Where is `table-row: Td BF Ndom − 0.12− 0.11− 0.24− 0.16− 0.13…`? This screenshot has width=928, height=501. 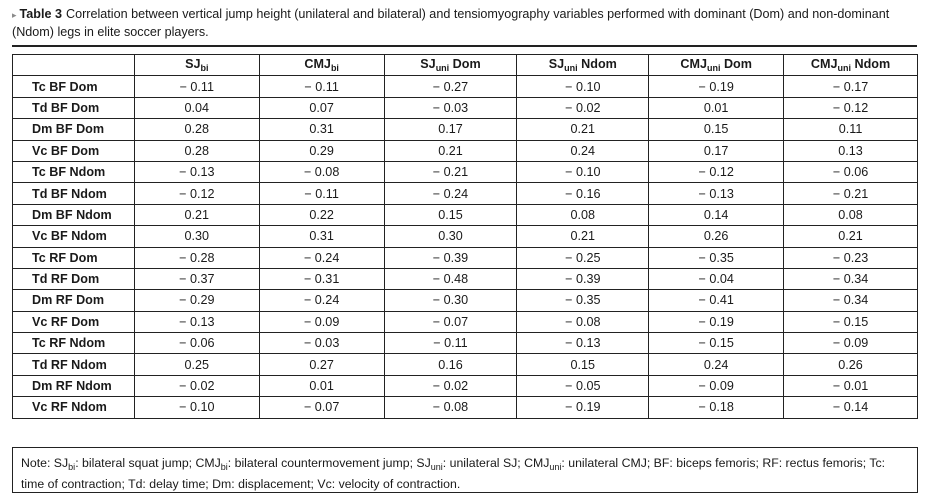
table-row: Td BF Ndom − 0.12− 0.11− 0.24− 0.16− 0.13… is located at coordinates (465, 193).